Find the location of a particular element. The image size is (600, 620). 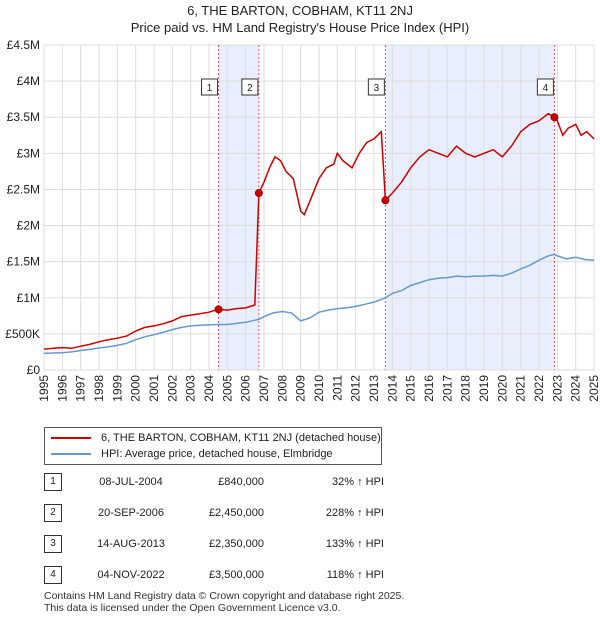

x-tick-label: 2015 is located at coordinates (411, 388).